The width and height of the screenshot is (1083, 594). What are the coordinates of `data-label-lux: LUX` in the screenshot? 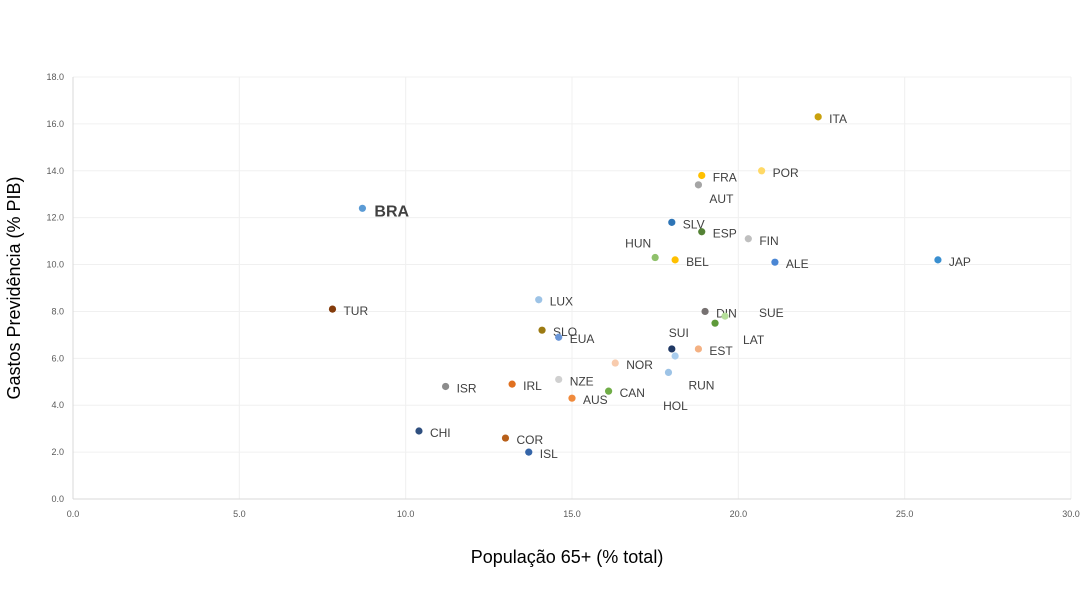 It's located at (561, 302).